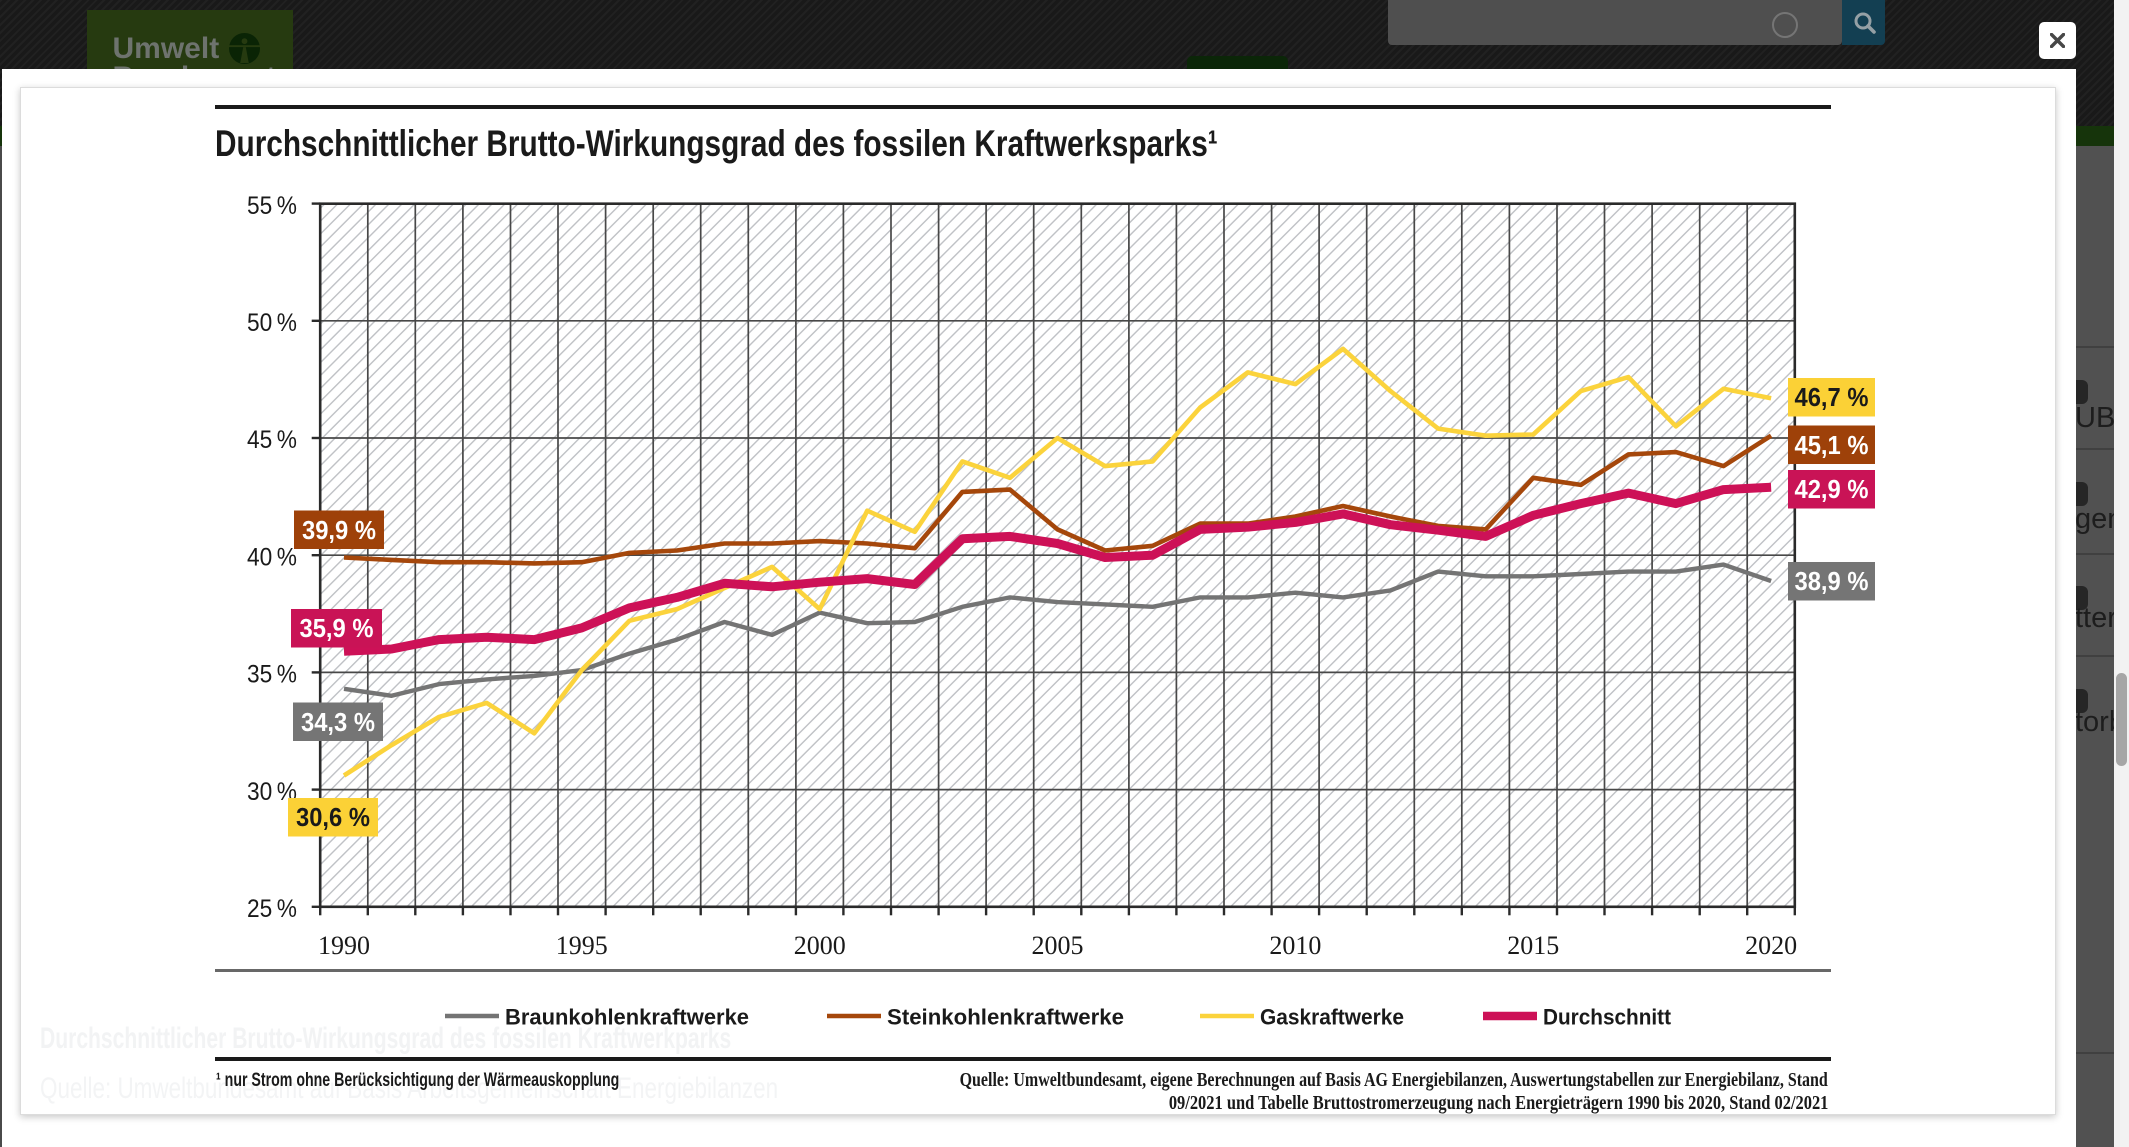  I want to click on svg-text: 50 %, so click(272, 323).